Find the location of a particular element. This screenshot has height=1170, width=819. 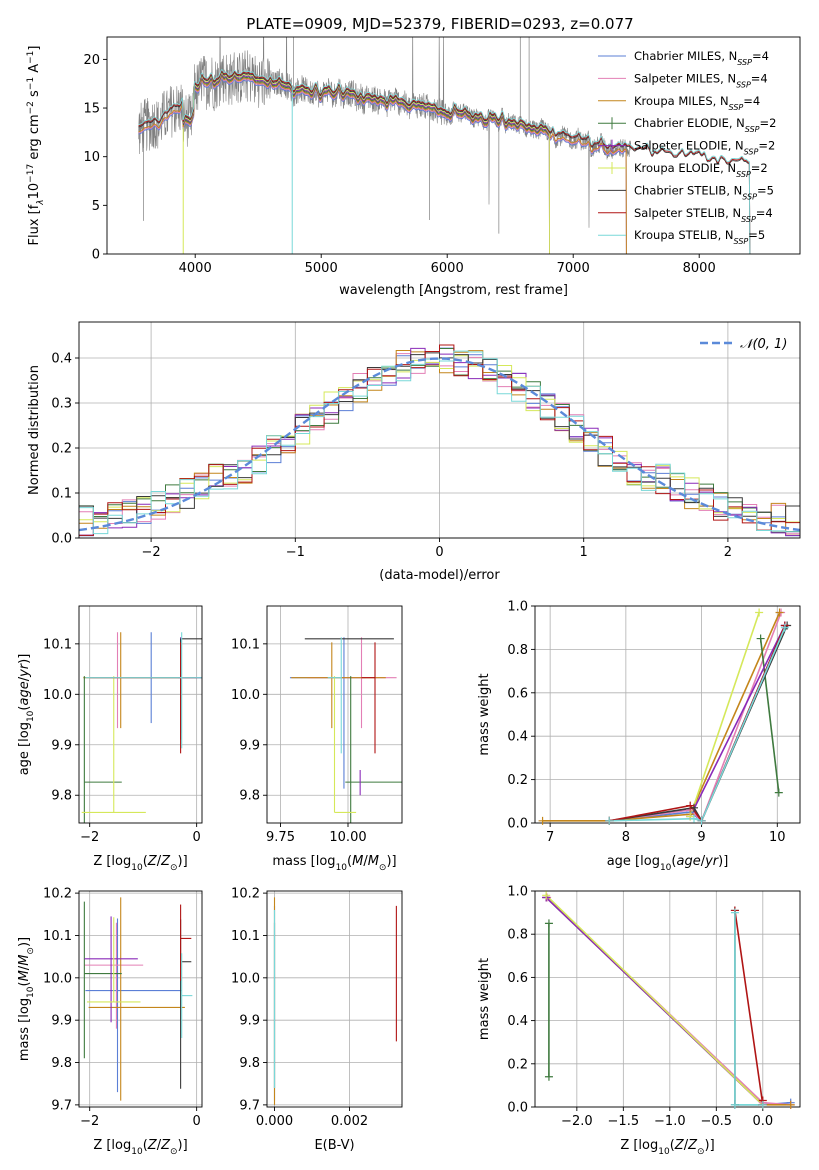

tick-label-x: 10.00 is located at coordinates (347, 837).